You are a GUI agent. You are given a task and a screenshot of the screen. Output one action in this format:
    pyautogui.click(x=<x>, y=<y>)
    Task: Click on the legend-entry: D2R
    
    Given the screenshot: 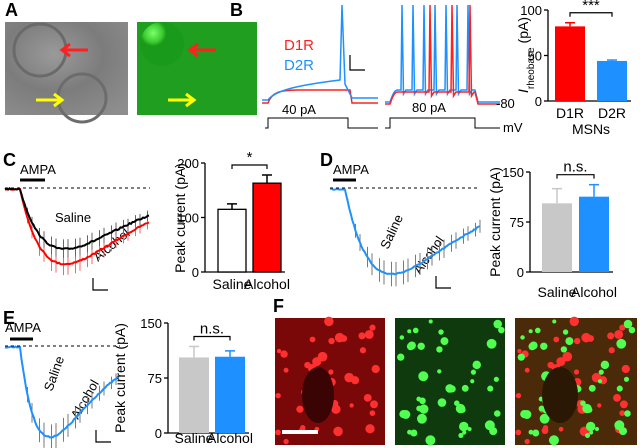 What is the action you would take?
    pyautogui.click(x=299, y=65)
    